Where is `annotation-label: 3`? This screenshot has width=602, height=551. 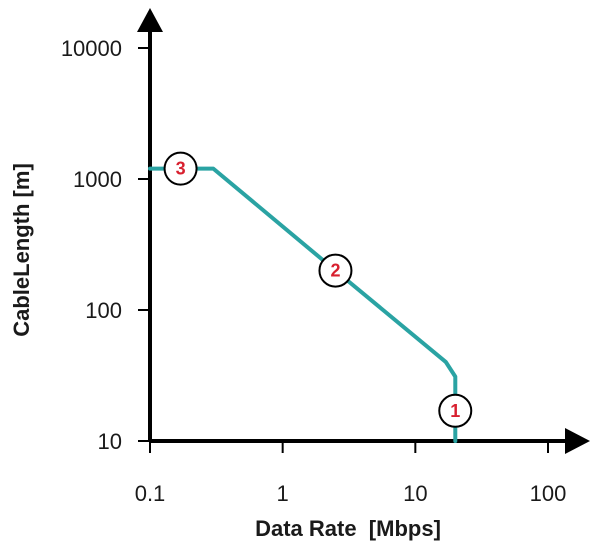 annotation-label: 3 is located at coordinates (181, 169).